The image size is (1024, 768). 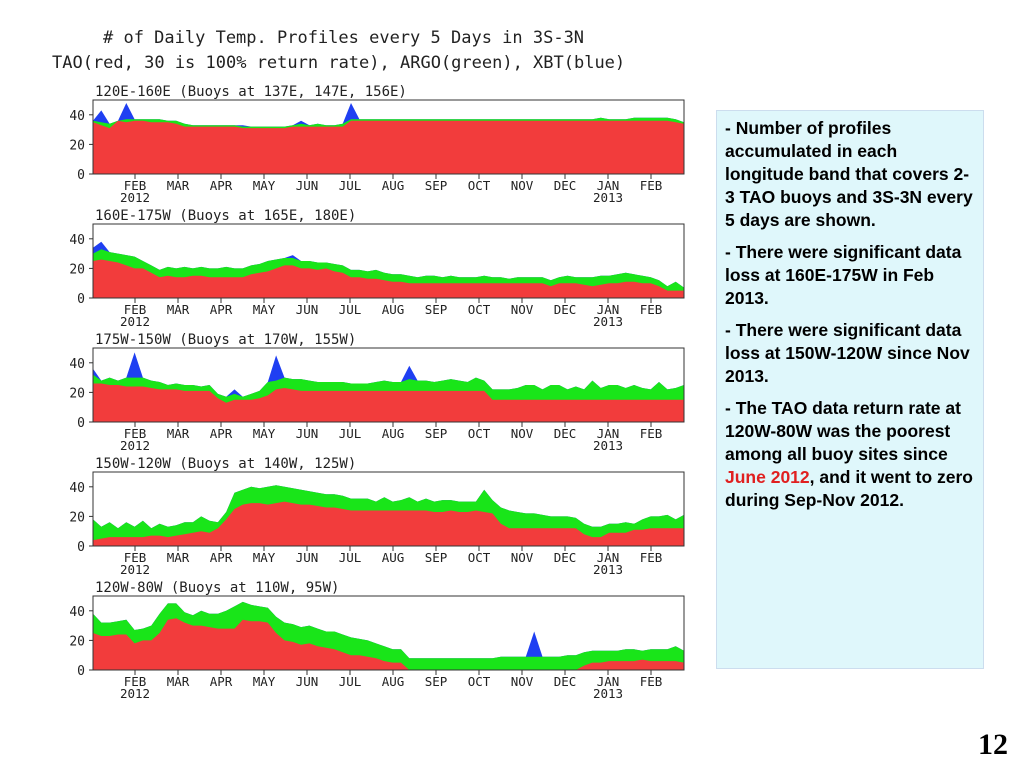 What do you see at coordinates (225, 340) in the screenshot?
I see `panel-title: 175W-150W (Buoys at 170W, 155W)` at bounding box center [225, 340].